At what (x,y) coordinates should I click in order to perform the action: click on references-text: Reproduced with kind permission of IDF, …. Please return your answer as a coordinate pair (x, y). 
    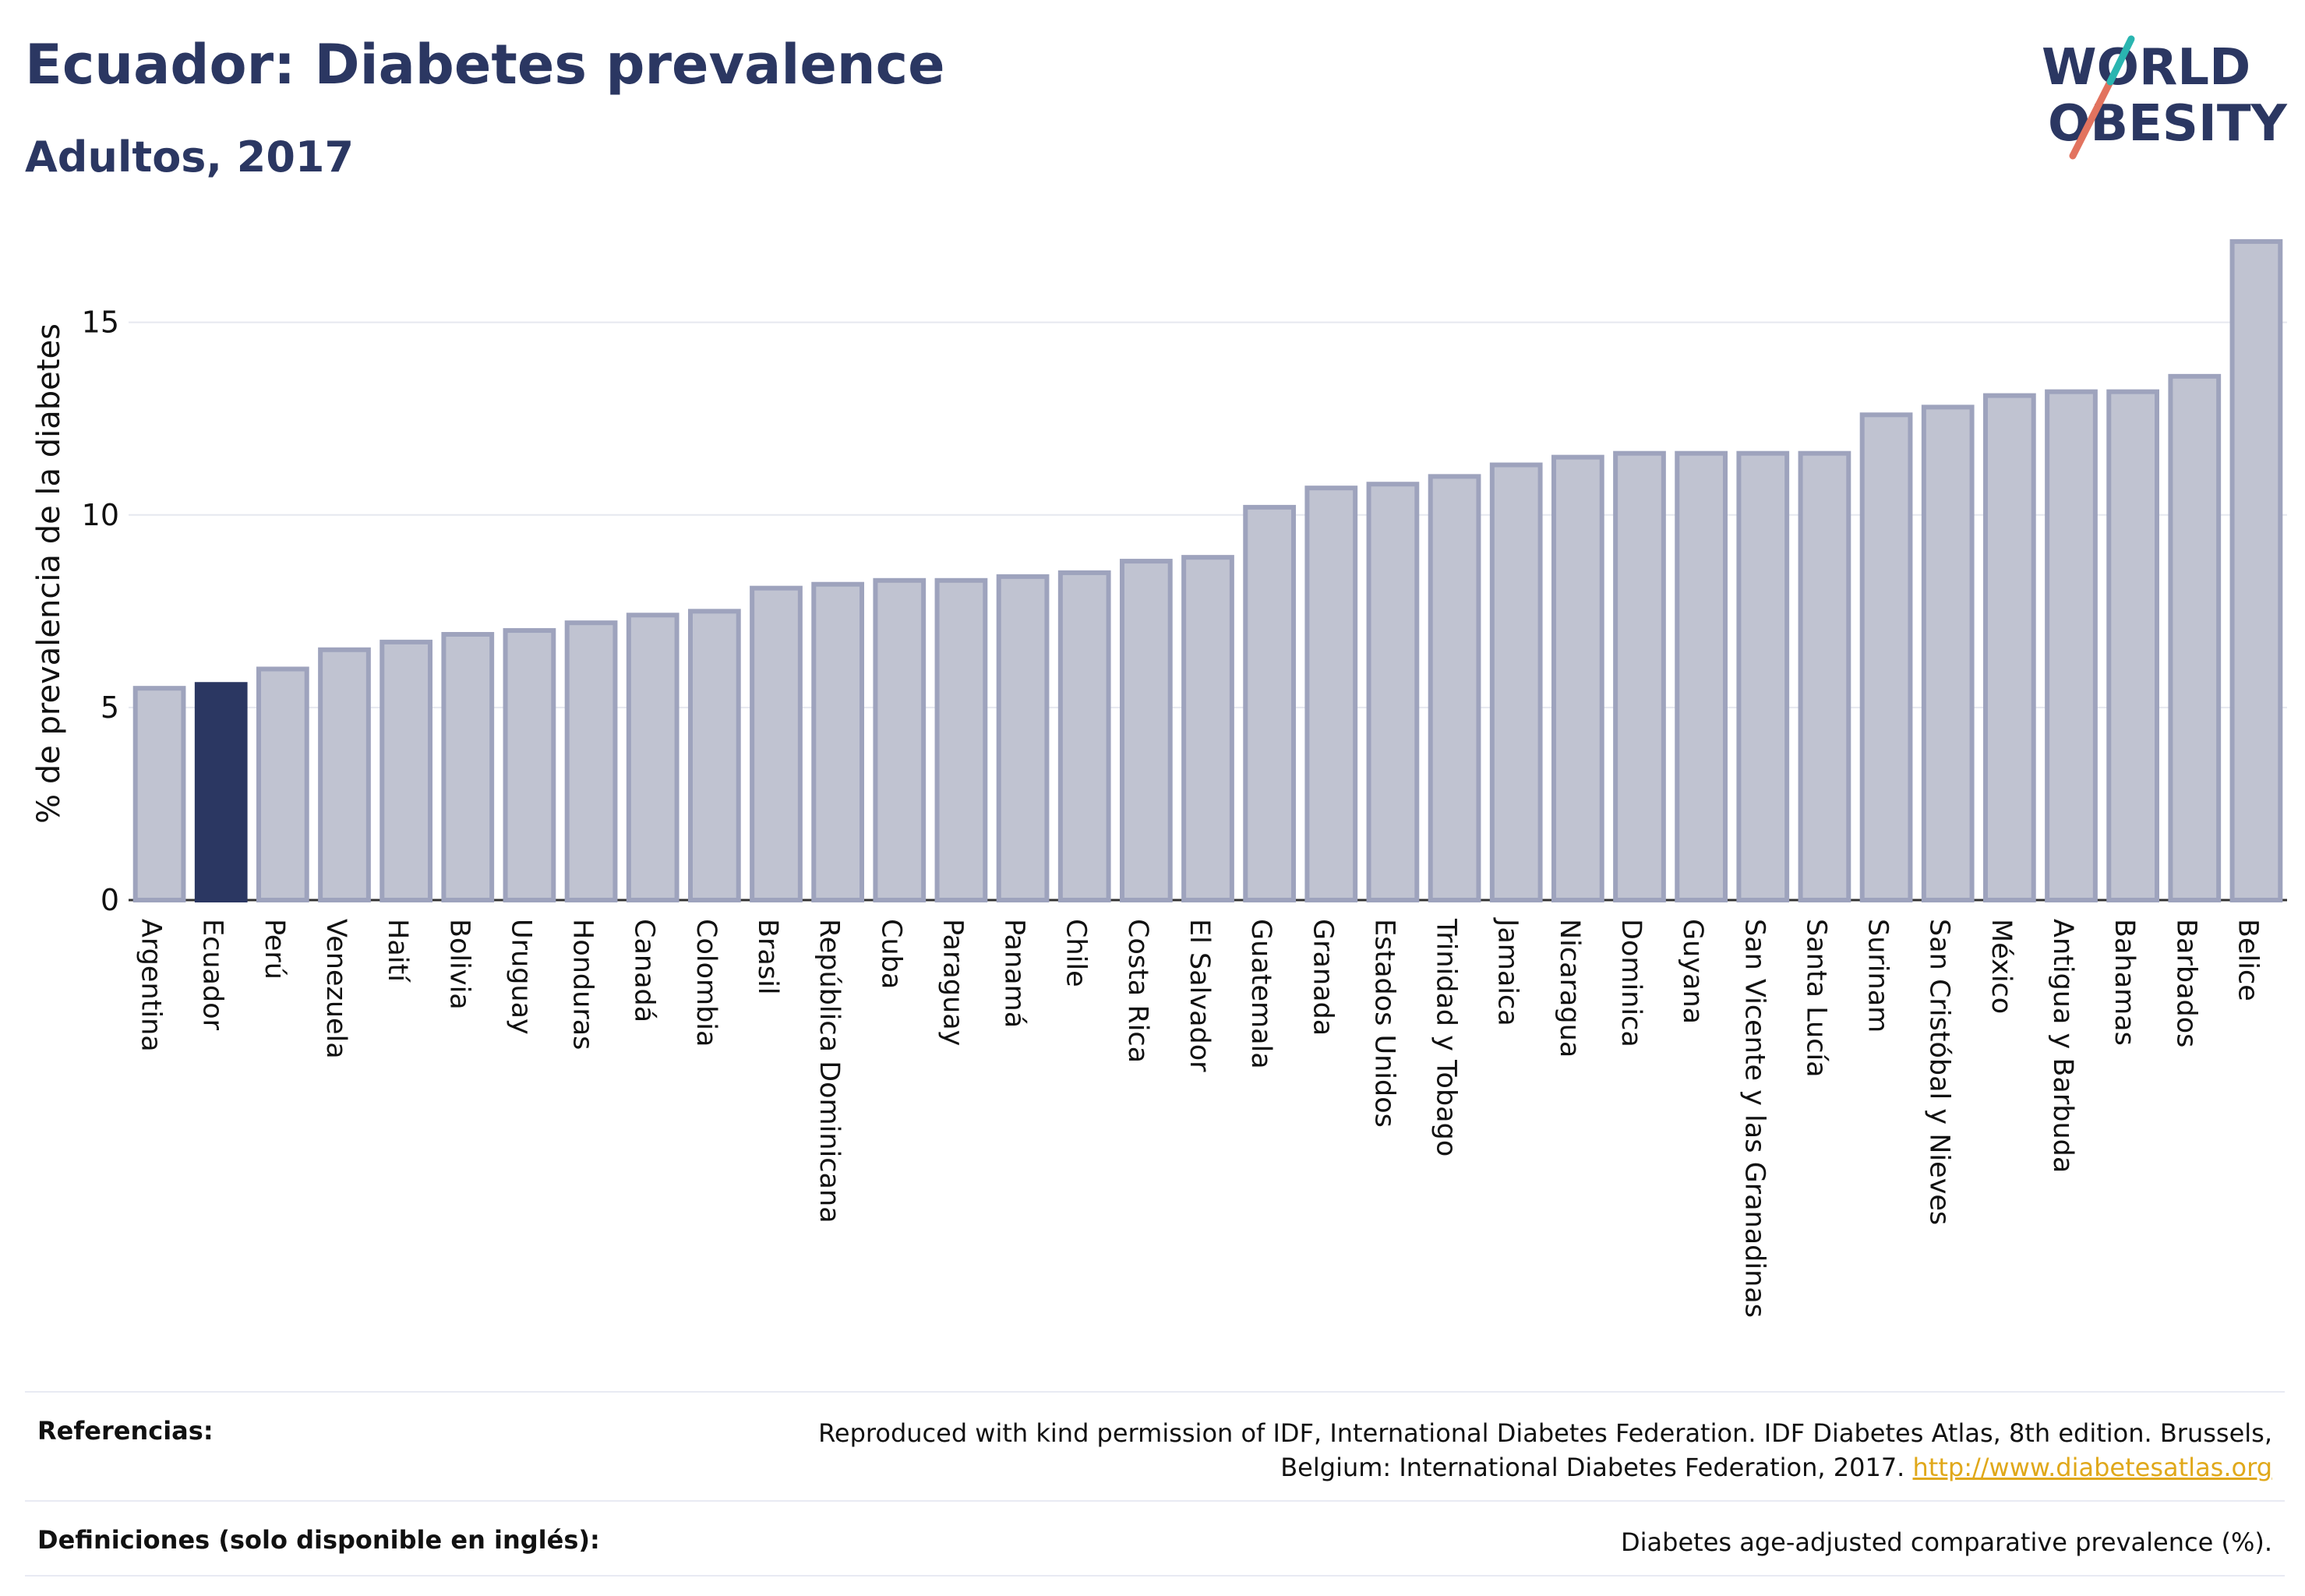
    Looking at the image, I should click on (1545, 1450).